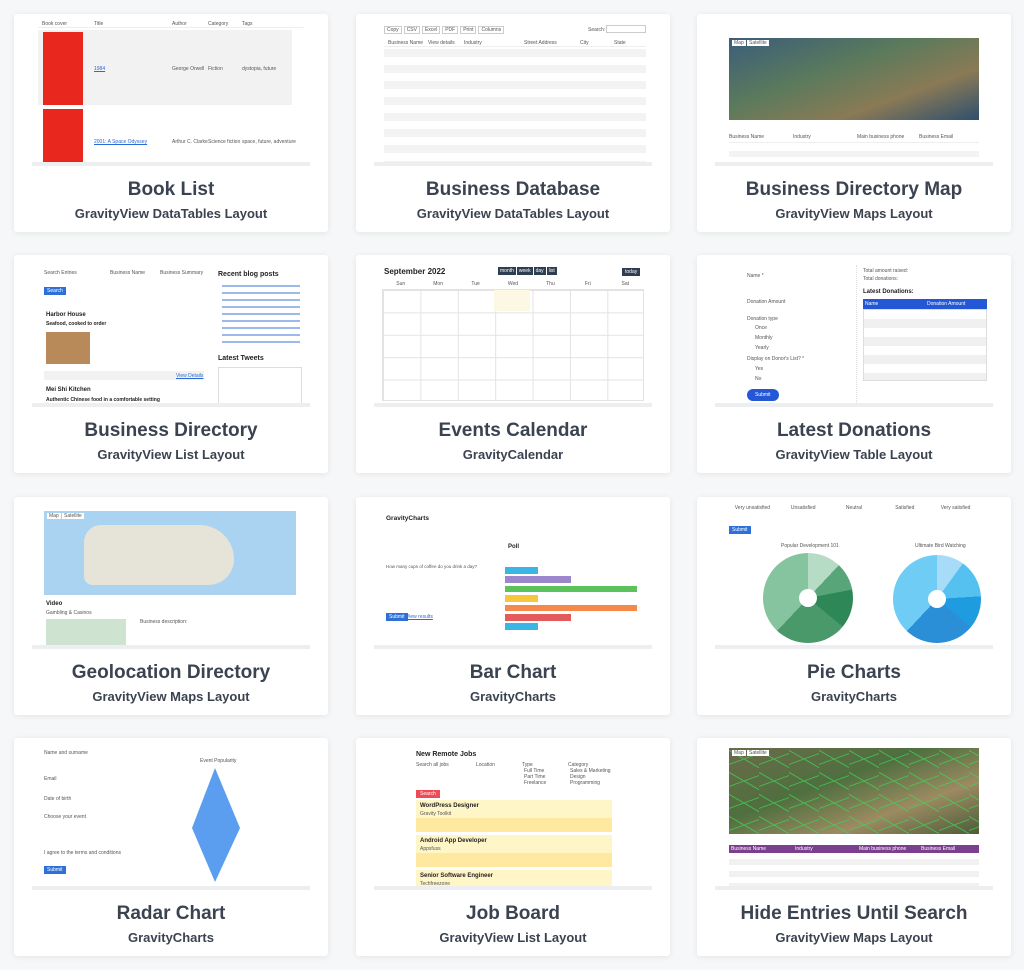  I want to click on option-no: No, so click(758, 379).